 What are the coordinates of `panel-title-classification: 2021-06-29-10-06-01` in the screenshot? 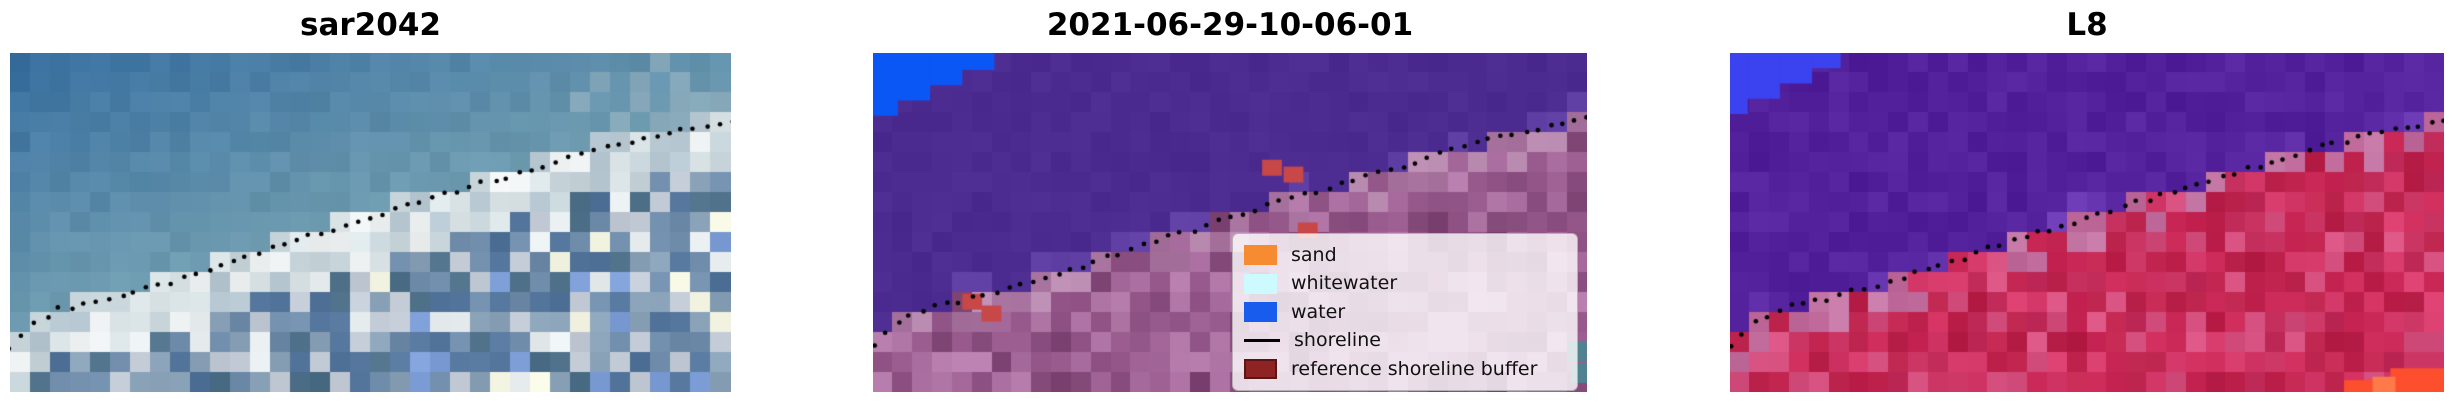 It's located at (1230, 25).